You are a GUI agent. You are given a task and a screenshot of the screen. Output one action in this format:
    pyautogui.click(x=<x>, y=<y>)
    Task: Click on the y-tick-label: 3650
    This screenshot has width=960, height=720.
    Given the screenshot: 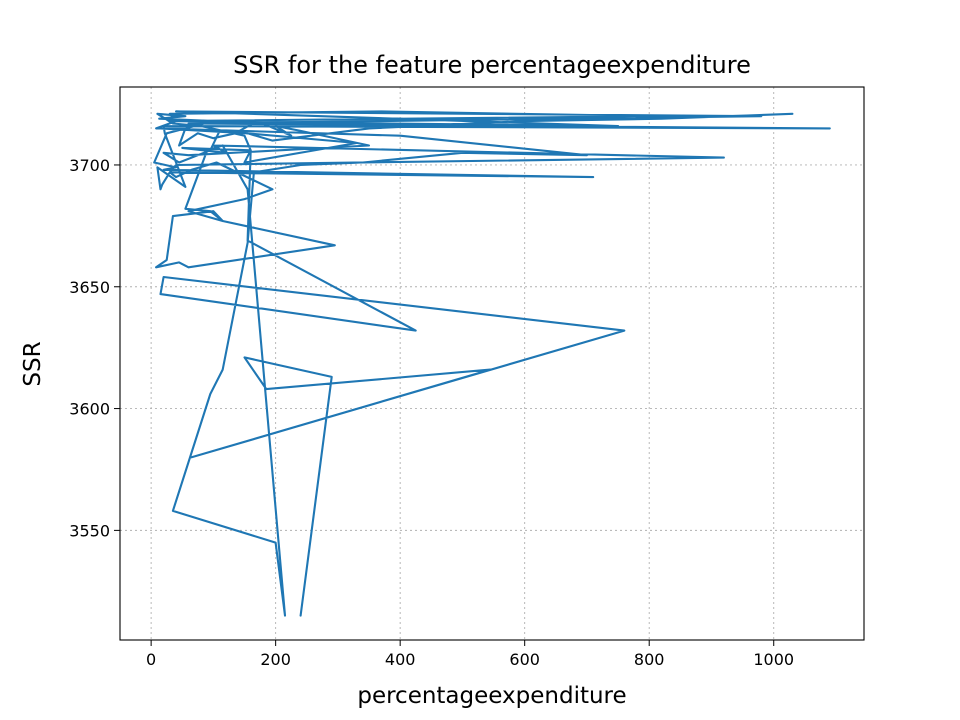 What is the action you would take?
    pyautogui.click(x=89, y=287)
    